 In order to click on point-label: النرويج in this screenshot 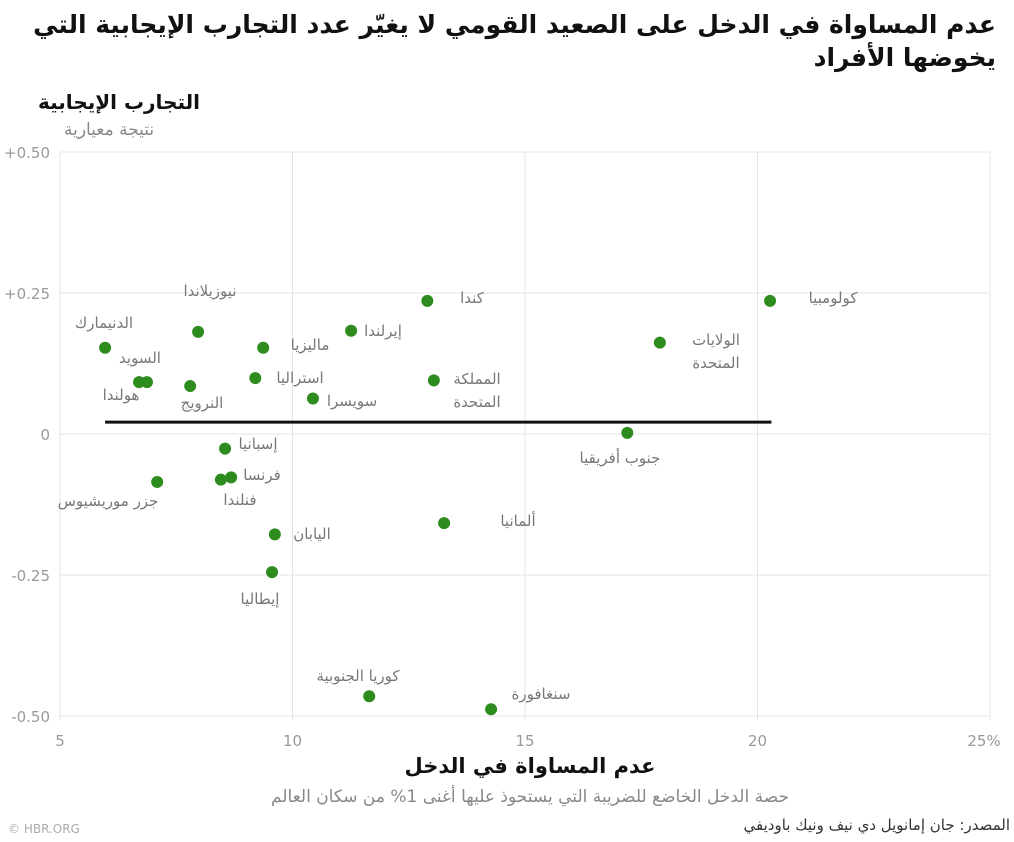, I will do `click(202, 403)`.